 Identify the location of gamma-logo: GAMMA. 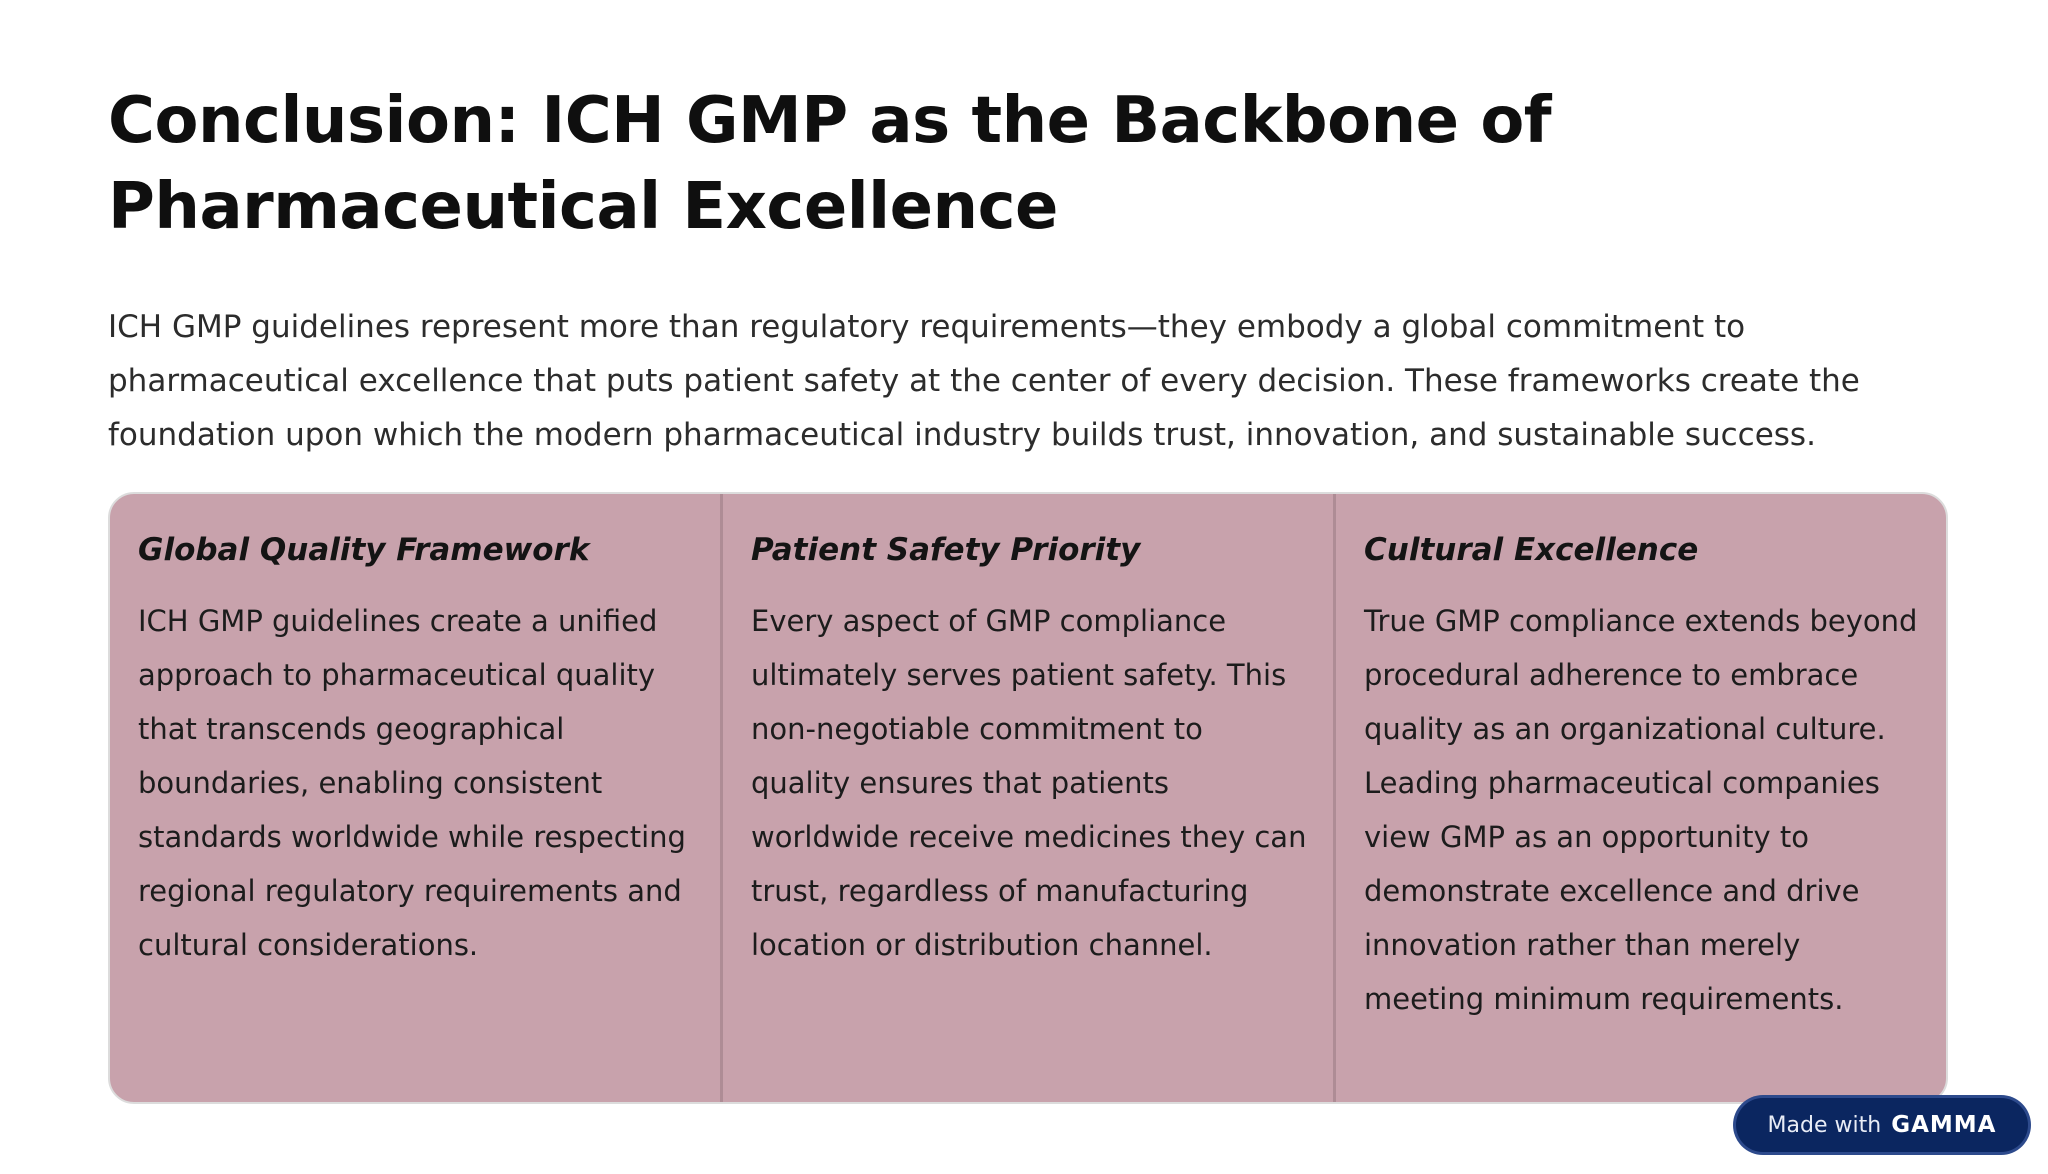
(1944, 1125).